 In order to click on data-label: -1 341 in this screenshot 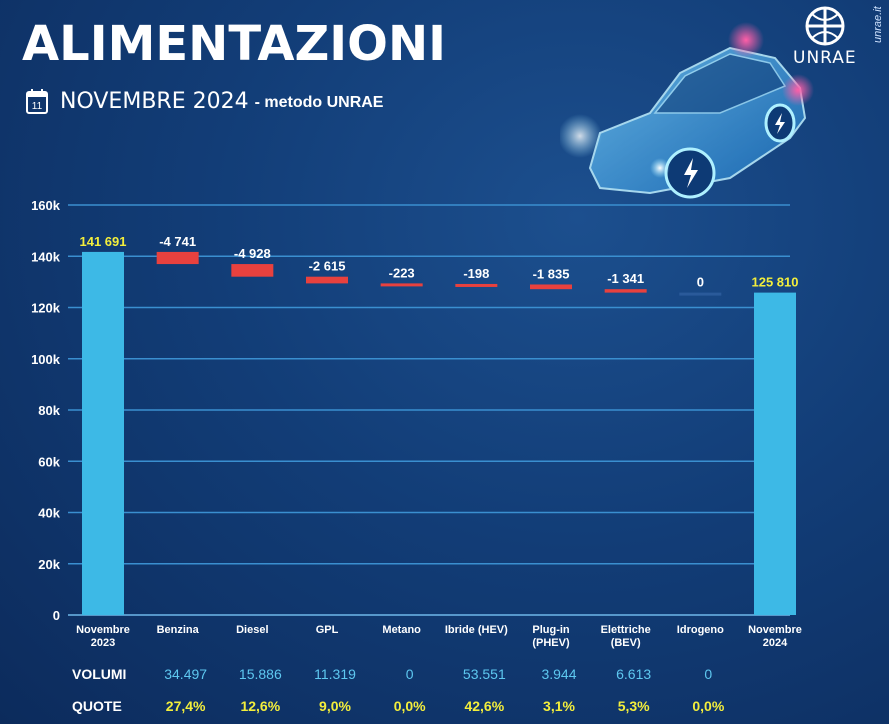, I will do `click(625, 278)`.